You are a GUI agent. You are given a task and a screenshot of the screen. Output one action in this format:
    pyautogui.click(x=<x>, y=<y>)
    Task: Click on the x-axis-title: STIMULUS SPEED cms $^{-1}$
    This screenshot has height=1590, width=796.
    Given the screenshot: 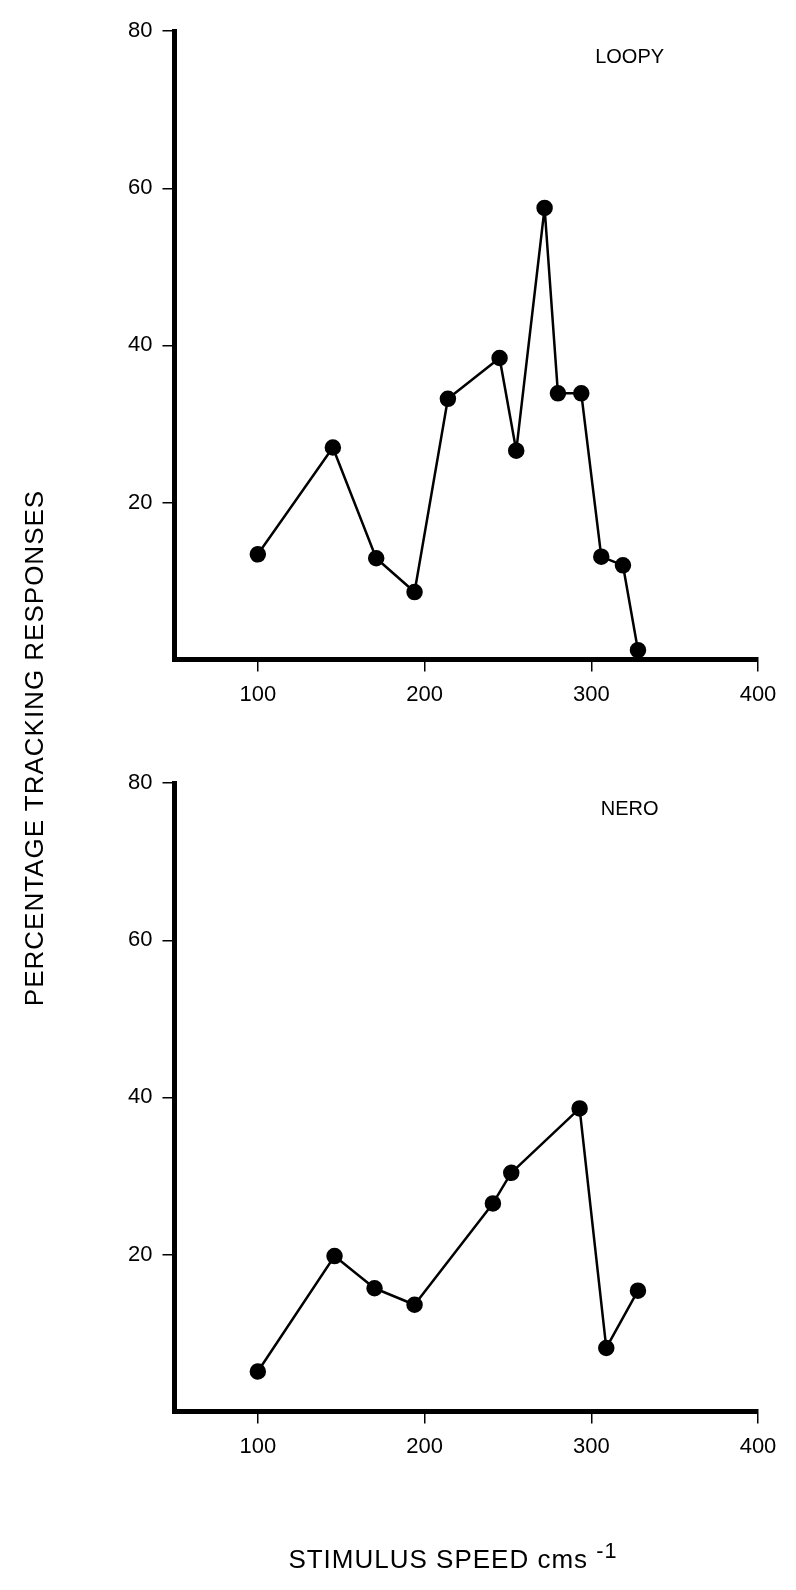 What is the action you would take?
    pyautogui.click(x=453, y=1556)
    